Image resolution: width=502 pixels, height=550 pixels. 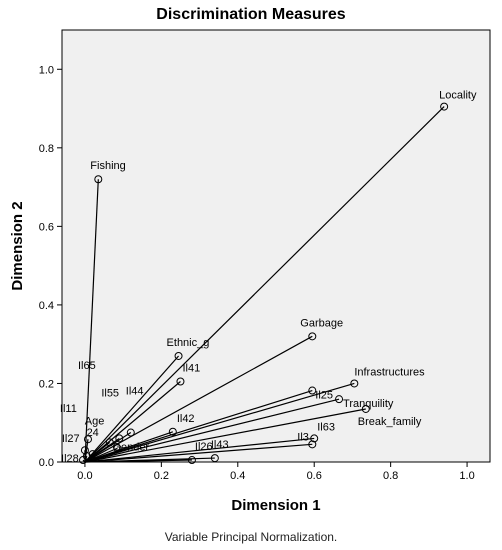 I want to click on point-label: Il41, so click(x=191, y=368).